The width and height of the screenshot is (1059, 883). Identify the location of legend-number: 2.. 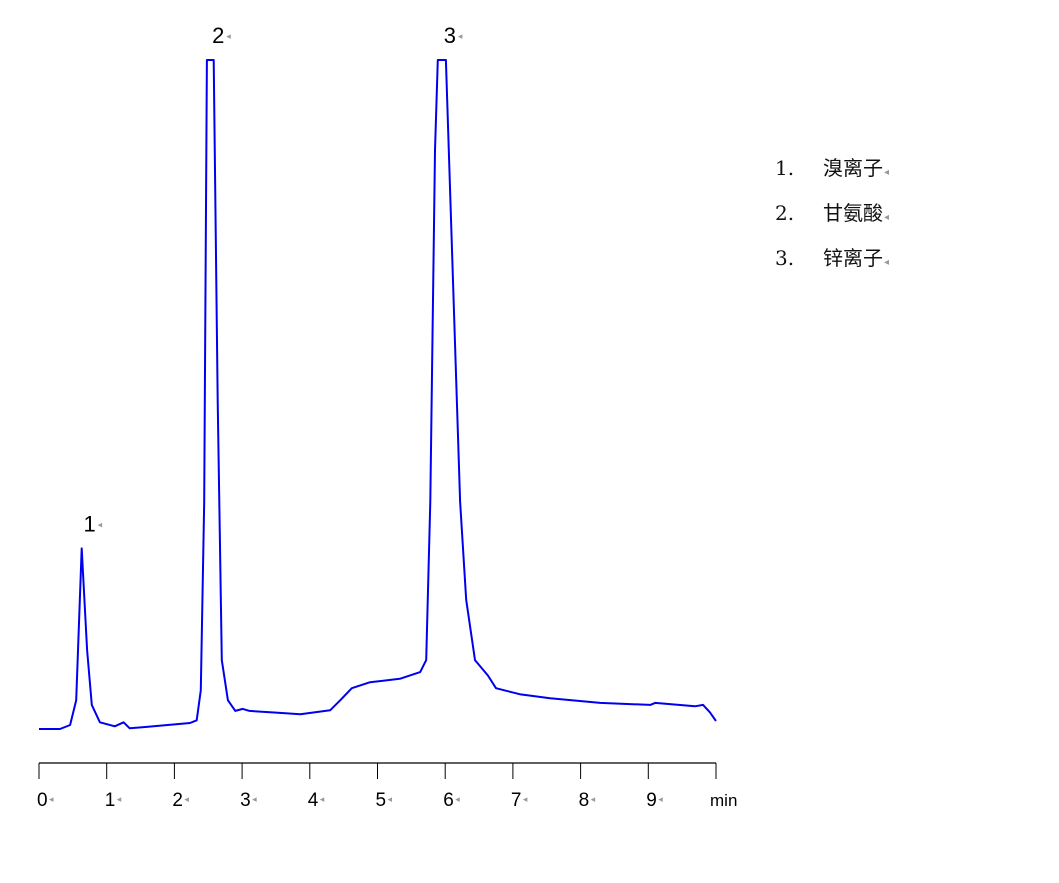
(785, 213).